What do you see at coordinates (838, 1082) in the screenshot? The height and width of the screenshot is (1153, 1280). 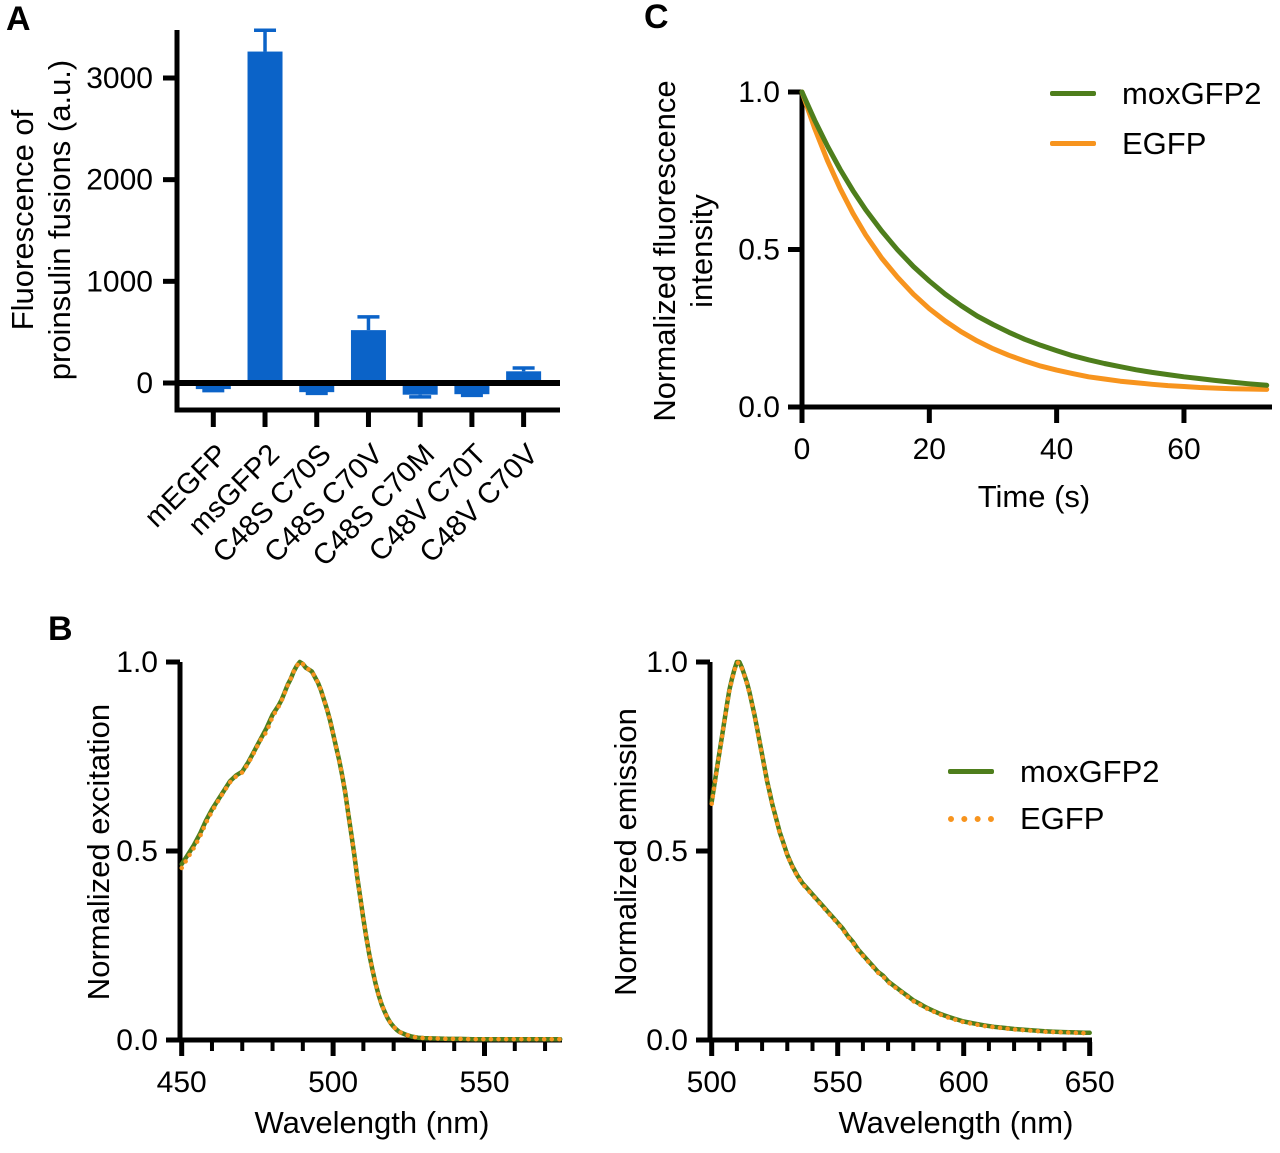 I see `panel-b-emission-x-tick-label: 550` at bounding box center [838, 1082].